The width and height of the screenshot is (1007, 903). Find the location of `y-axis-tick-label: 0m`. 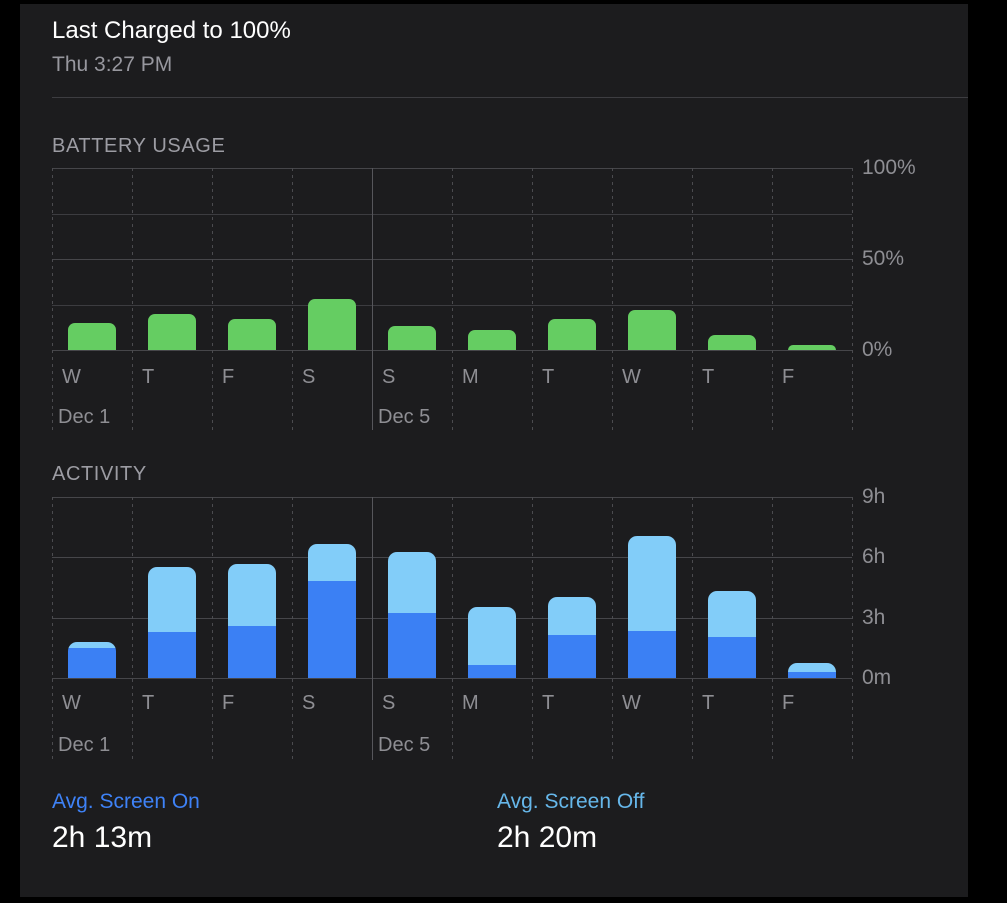

y-axis-tick-label: 0m is located at coordinates (877, 677).